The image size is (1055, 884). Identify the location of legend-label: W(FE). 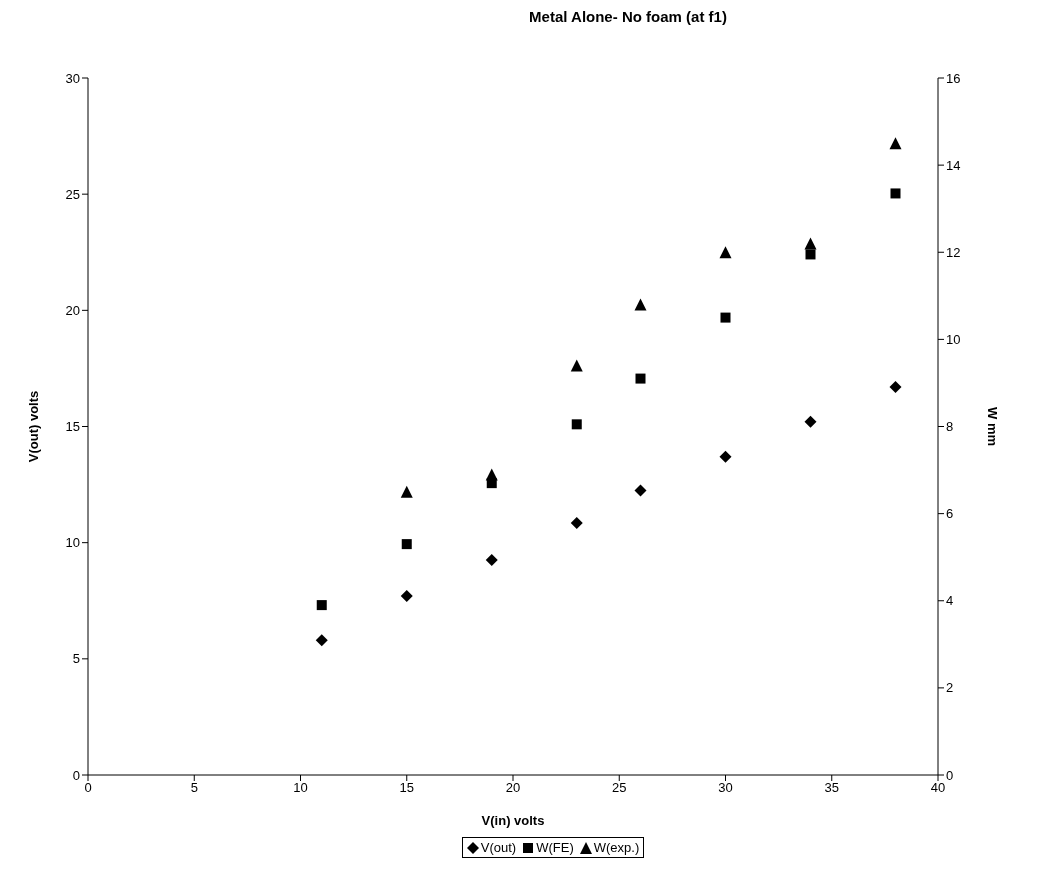
(555, 847).